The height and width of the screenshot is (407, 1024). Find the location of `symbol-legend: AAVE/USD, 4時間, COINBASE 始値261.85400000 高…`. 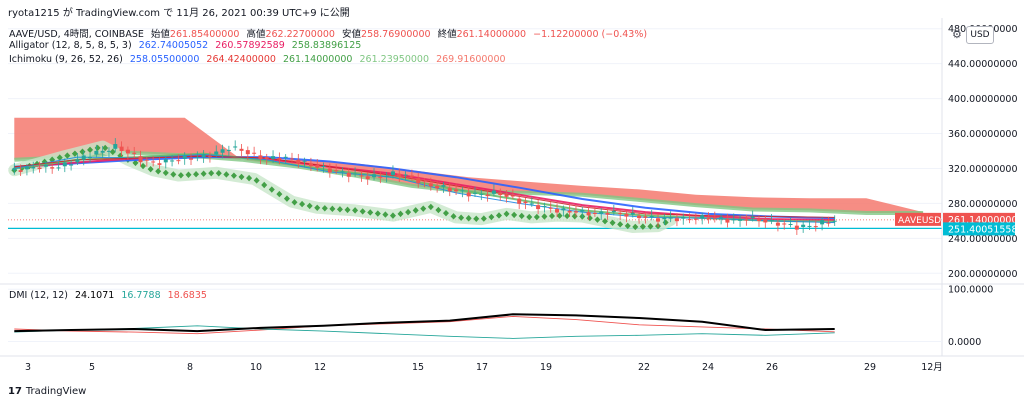

symbol-legend: AAVE/USD, 4時間, COINBASE 始値261.85400000 高… is located at coordinates (330, 33).